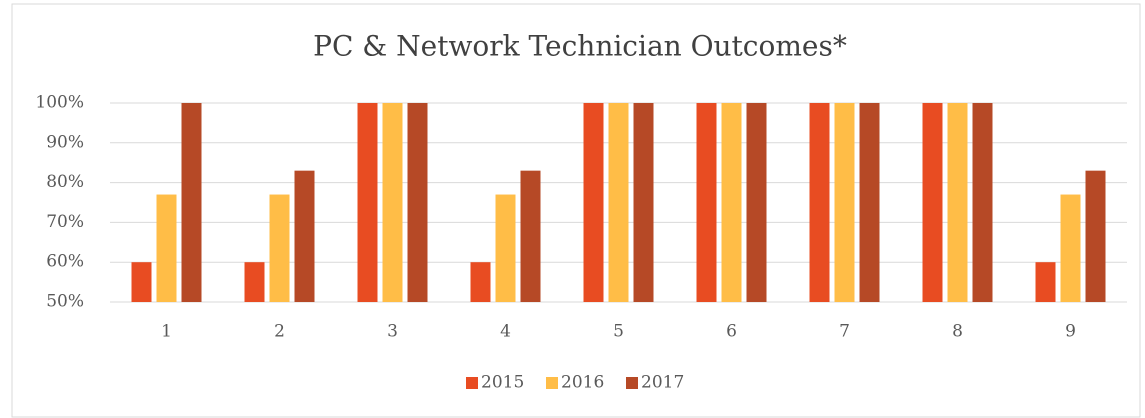 The width and height of the screenshot is (1145, 418). I want to click on legend-label: 2016, so click(582, 383).